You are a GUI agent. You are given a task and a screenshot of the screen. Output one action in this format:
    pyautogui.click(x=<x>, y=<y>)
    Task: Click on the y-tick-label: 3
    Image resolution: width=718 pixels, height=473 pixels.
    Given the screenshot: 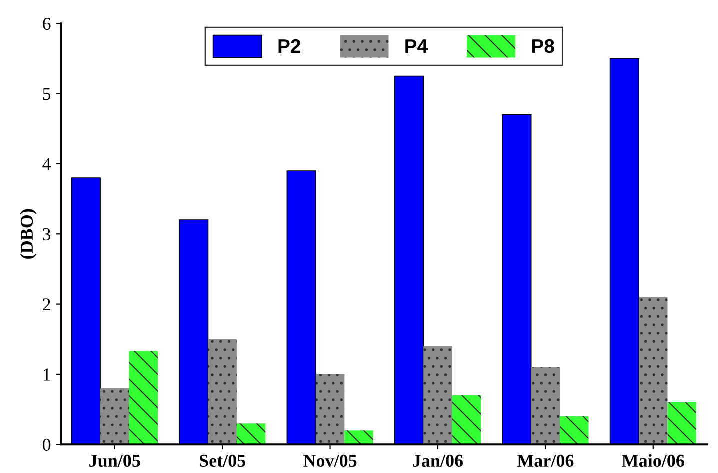 What is the action you would take?
    pyautogui.click(x=47, y=234)
    